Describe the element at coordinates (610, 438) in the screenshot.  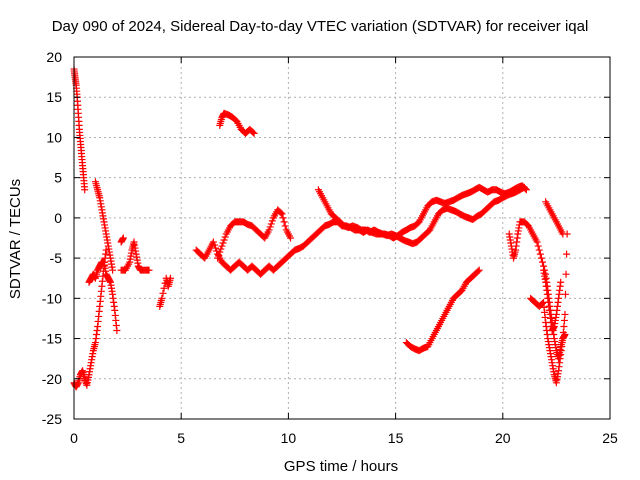
I see `x-tick-label: 25` at that location.